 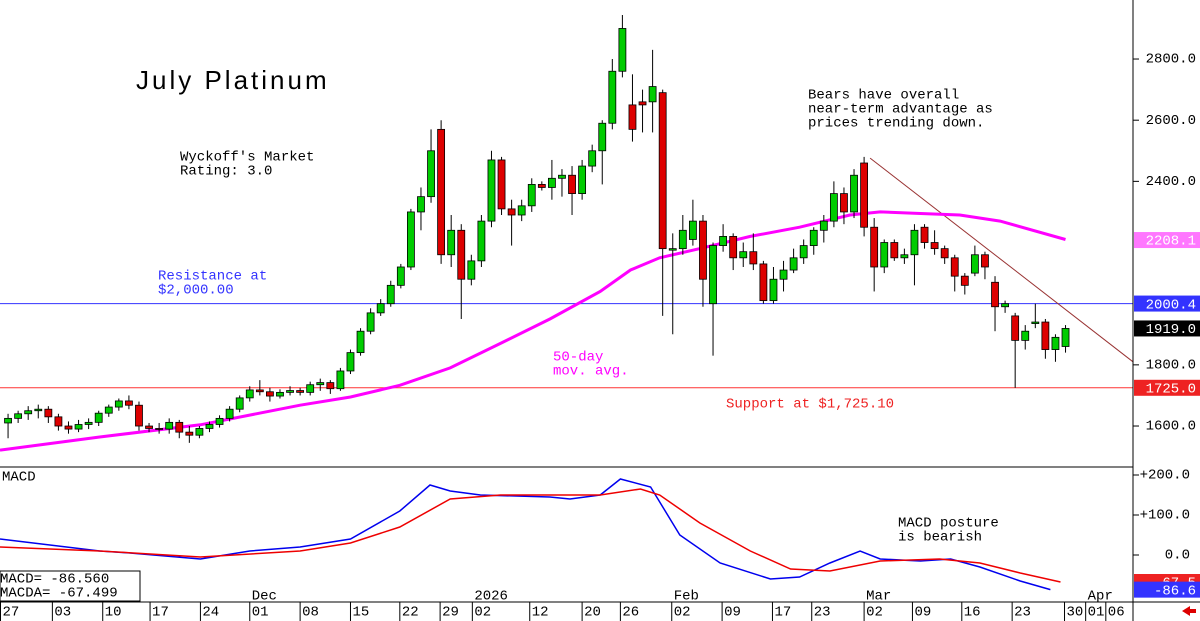 I want to click on rating-note: Wyckoff's Market Rating: 3.0, so click(x=247, y=165).